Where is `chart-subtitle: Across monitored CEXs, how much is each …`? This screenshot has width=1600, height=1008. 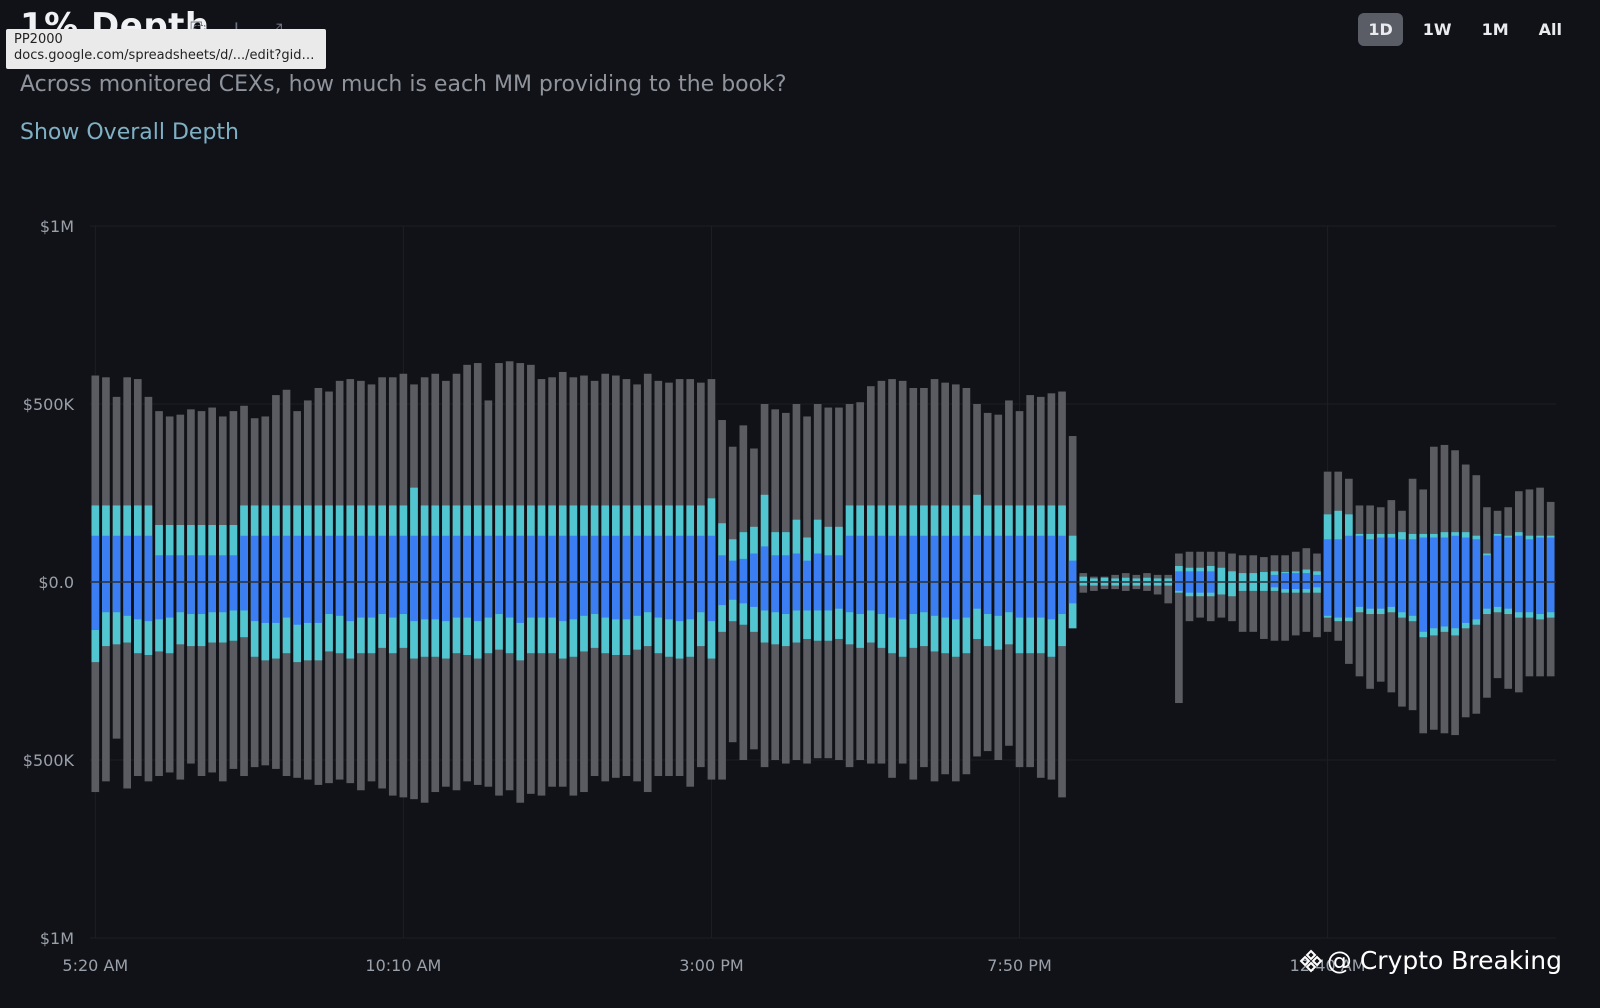
chart-subtitle: Across monitored CEXs, how much is each … is located at coordinates (403, 84).